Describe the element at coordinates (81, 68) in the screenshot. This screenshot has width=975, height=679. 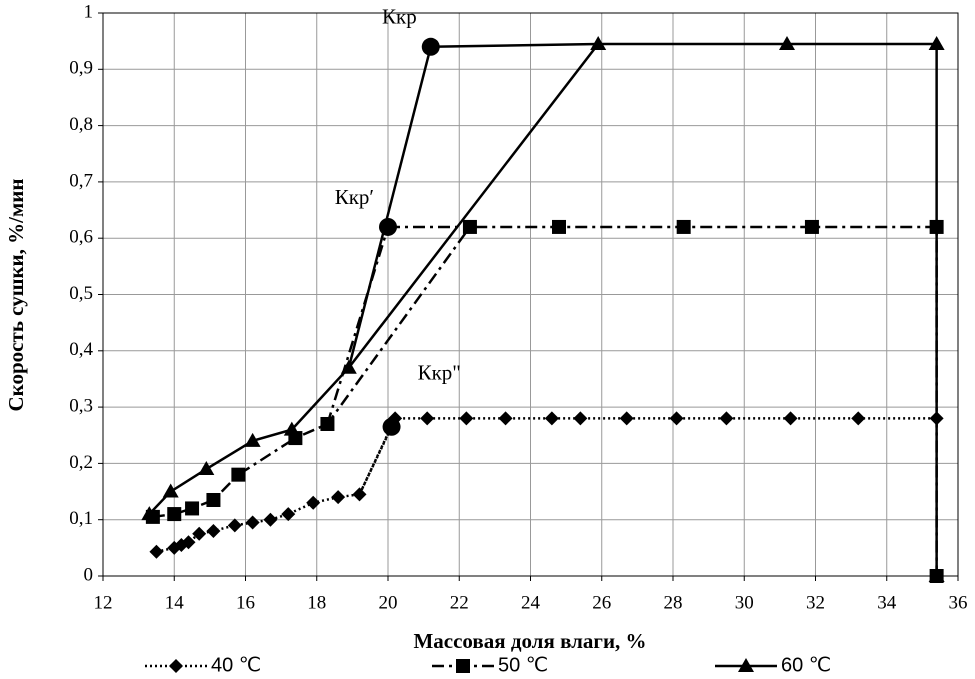
I see `y-tick-label: 0,9` at that location.